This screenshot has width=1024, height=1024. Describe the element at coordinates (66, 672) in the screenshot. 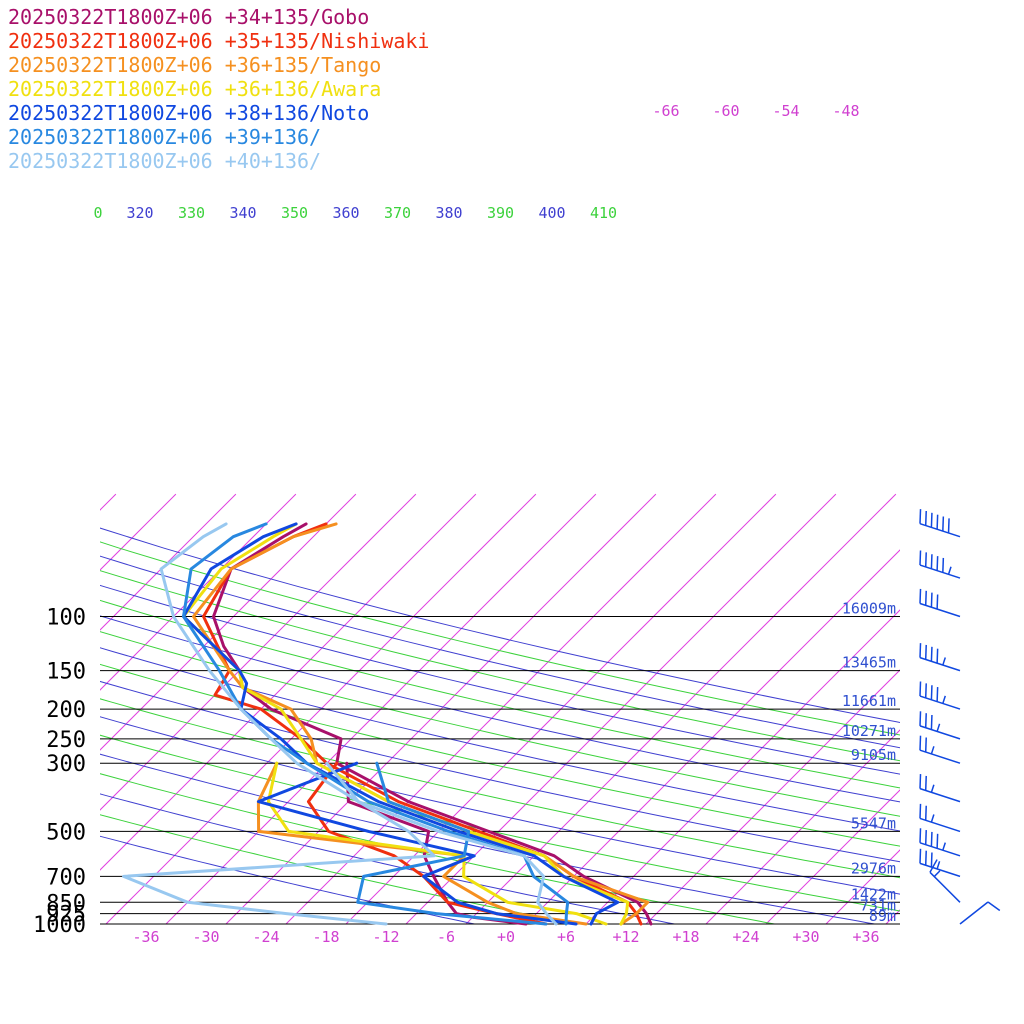

I see `pressure-level-label: 150` at that location.